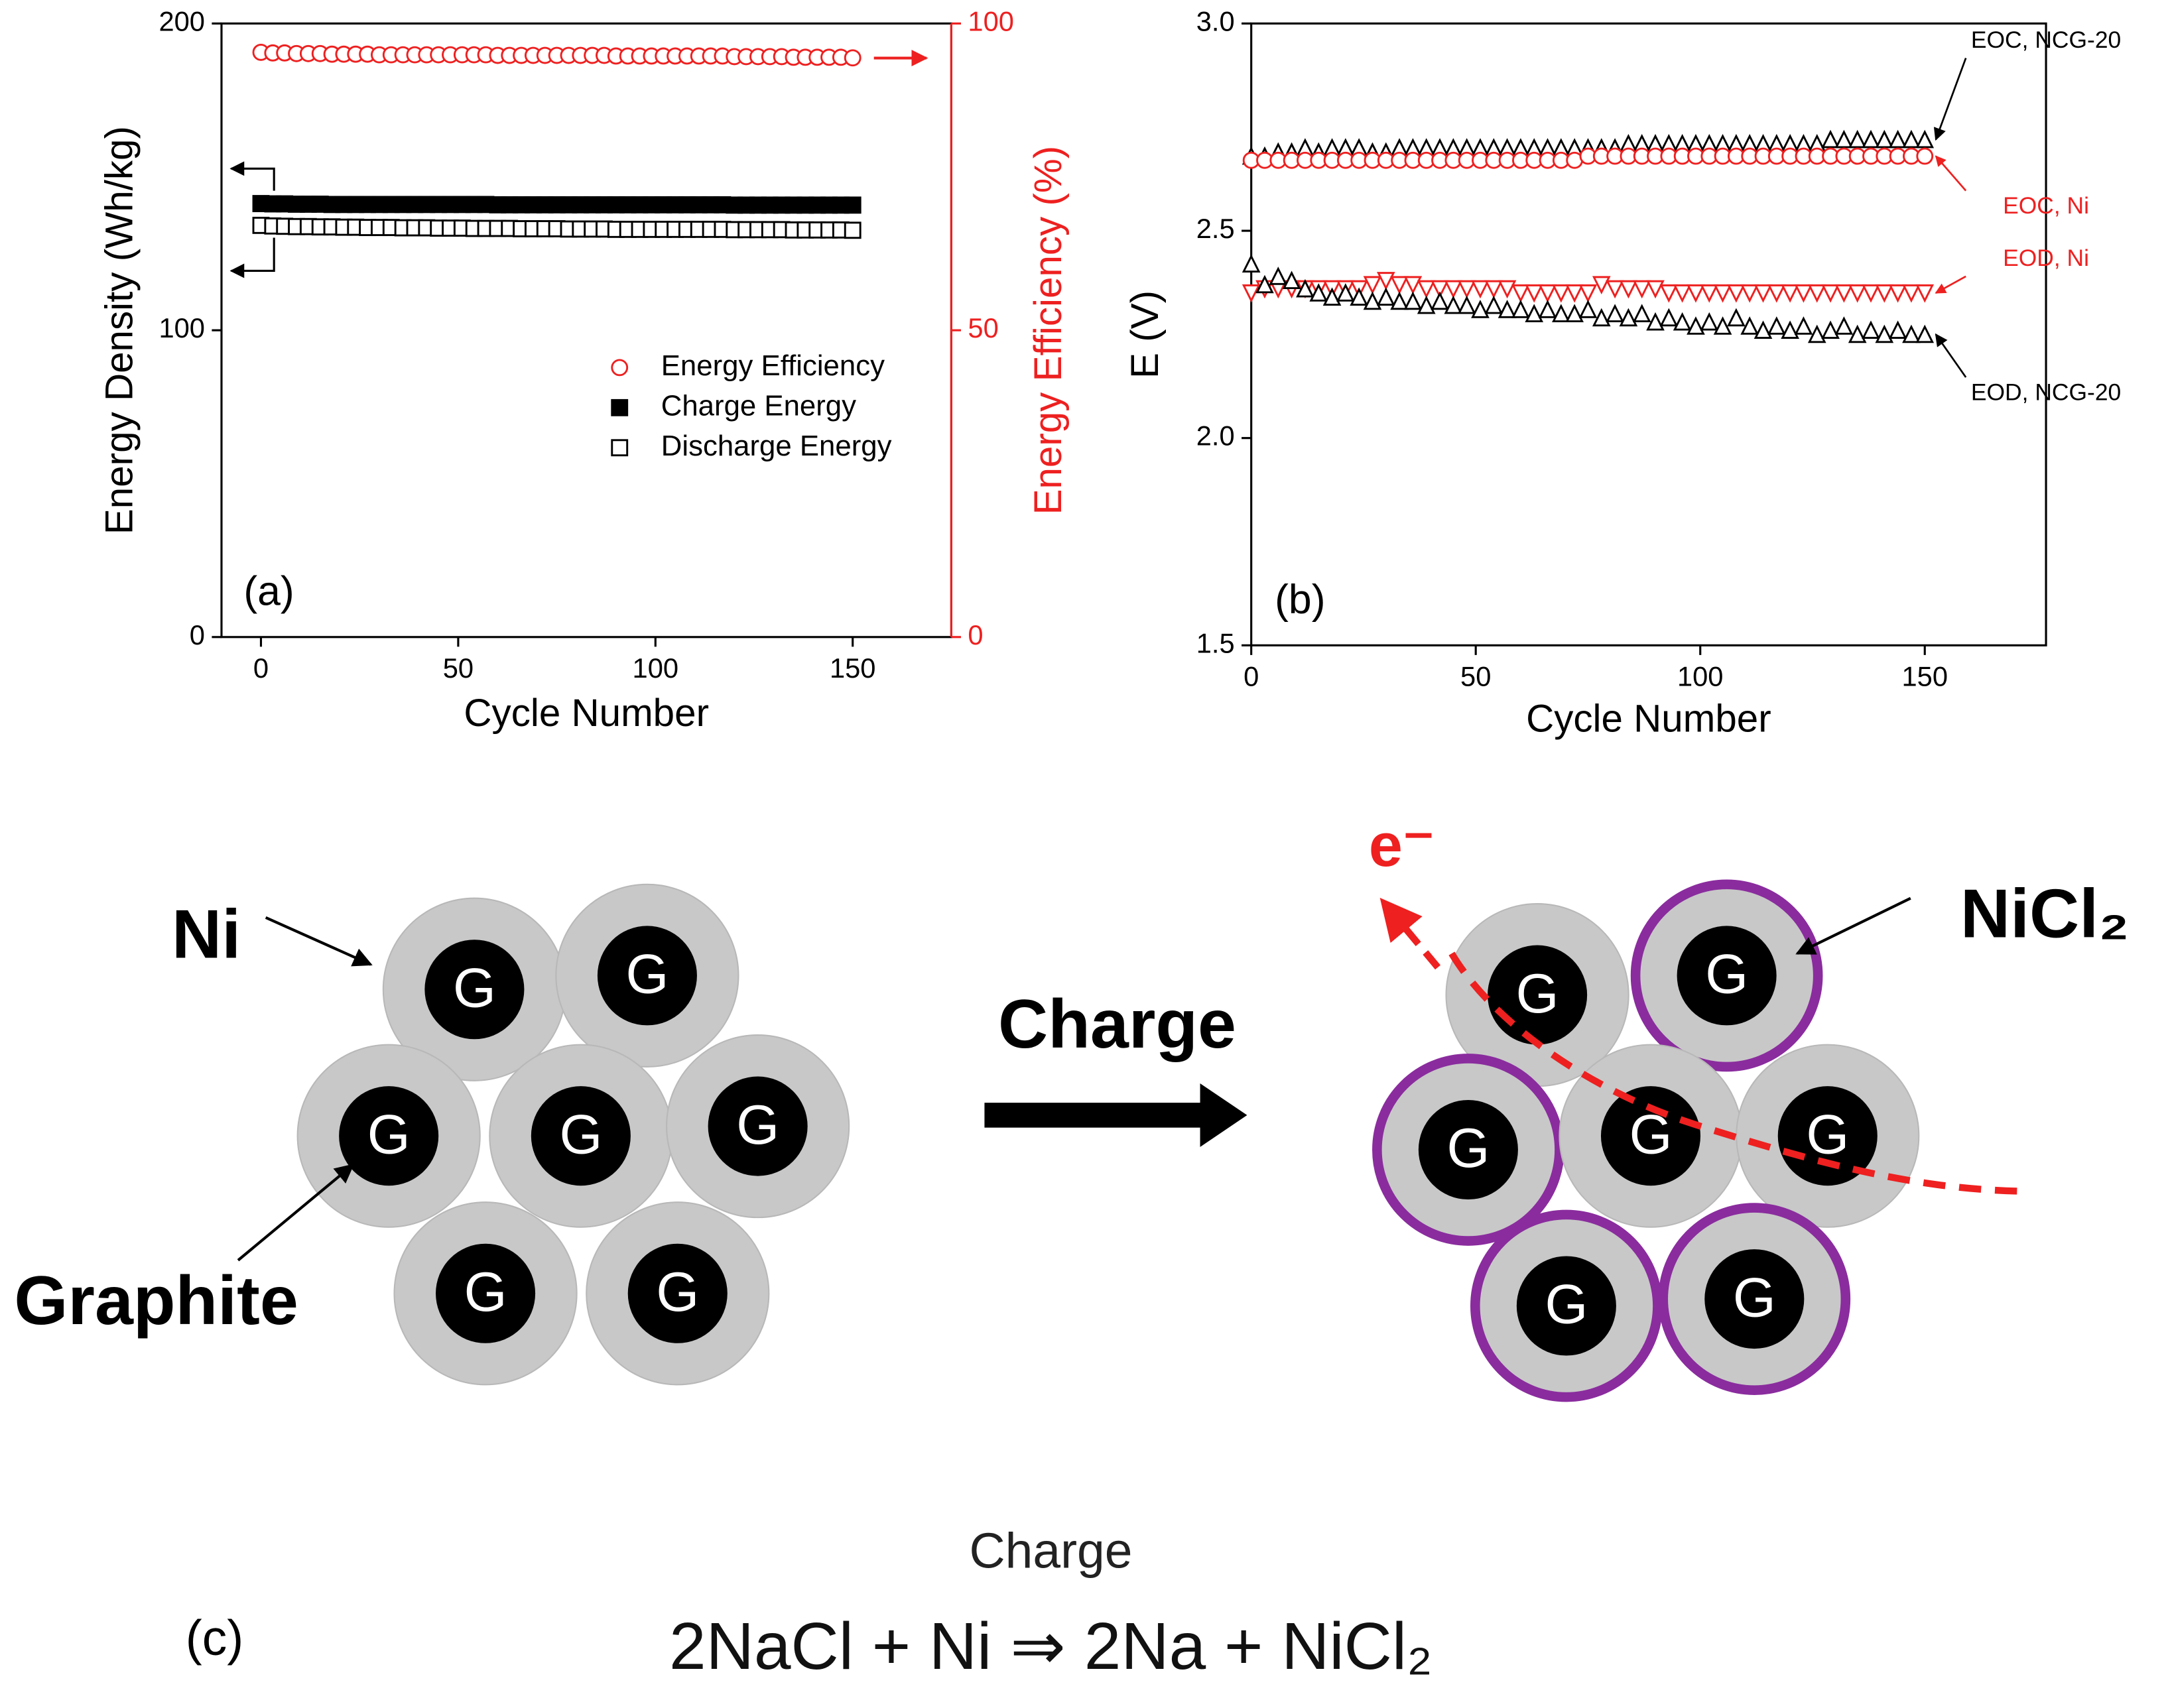 Image resolution: width=2168 pixels, height=1708 pixels. I want to click on x-axis-label: Cycle Number, so click(586, 713).